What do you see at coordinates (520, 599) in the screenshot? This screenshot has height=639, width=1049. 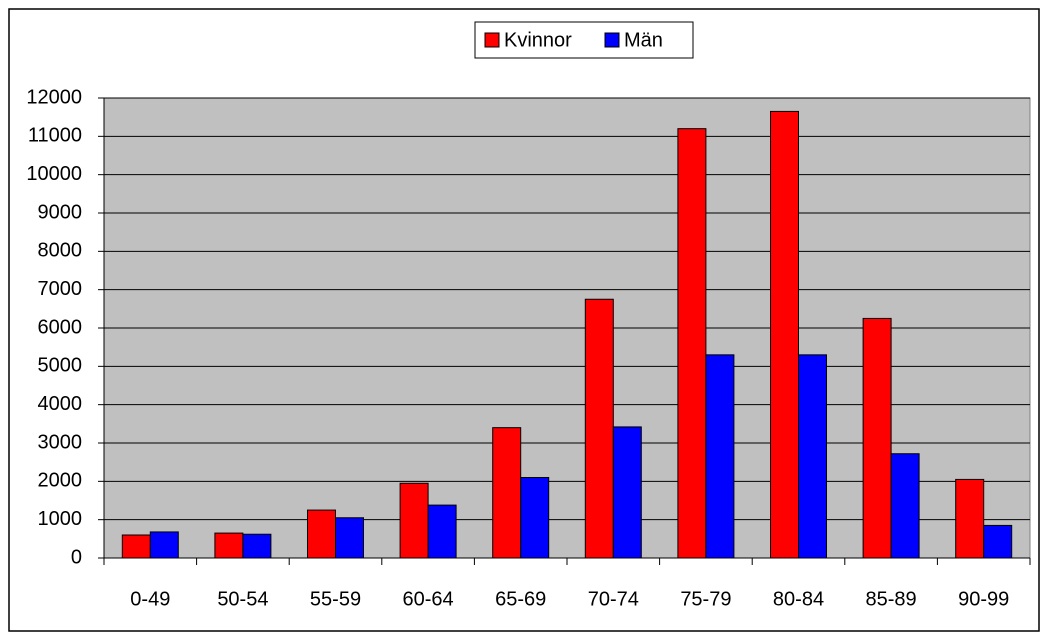 I see `x-tick-label: 65-69` at bounding box center [520, 599].